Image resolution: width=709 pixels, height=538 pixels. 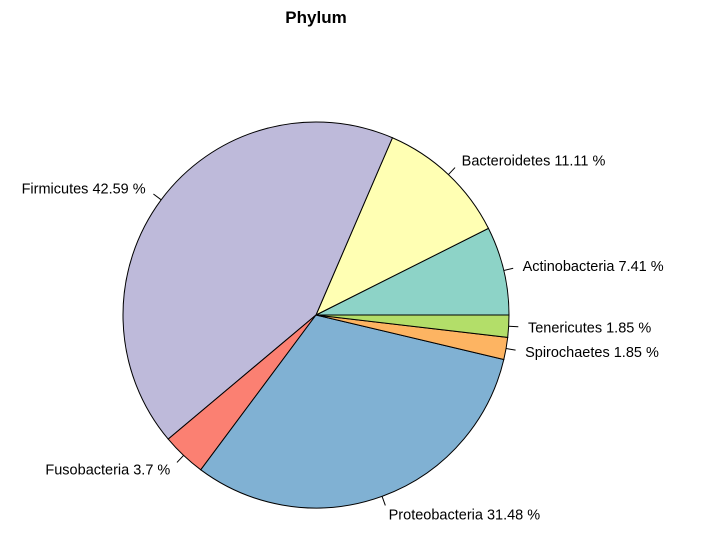 What do you see at coordinates (315, 17) in the screenshot?
I see `chart-title: Phylum` at bounding box center [315, 17].